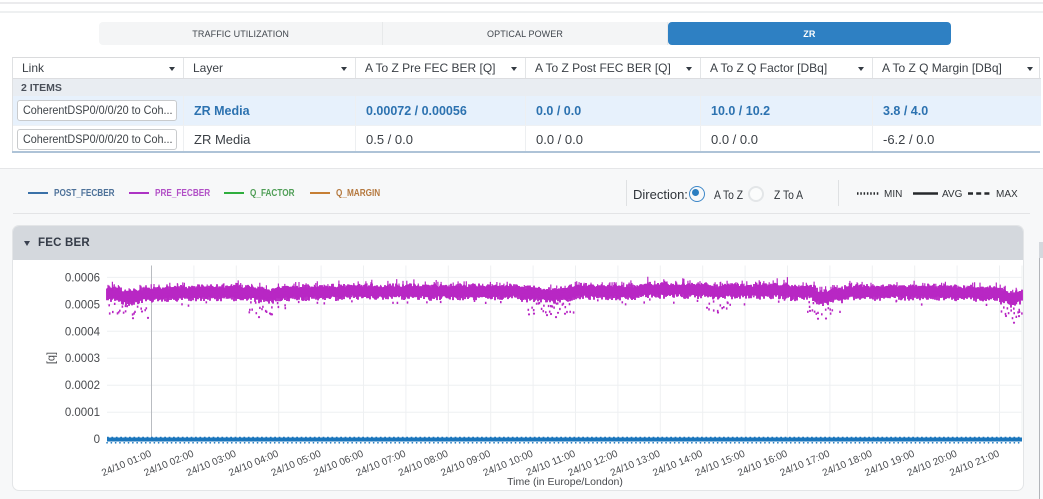 This screenshot has height=499, width=1043. I want to click on svg-text: 0.0001, so click(82, 413).